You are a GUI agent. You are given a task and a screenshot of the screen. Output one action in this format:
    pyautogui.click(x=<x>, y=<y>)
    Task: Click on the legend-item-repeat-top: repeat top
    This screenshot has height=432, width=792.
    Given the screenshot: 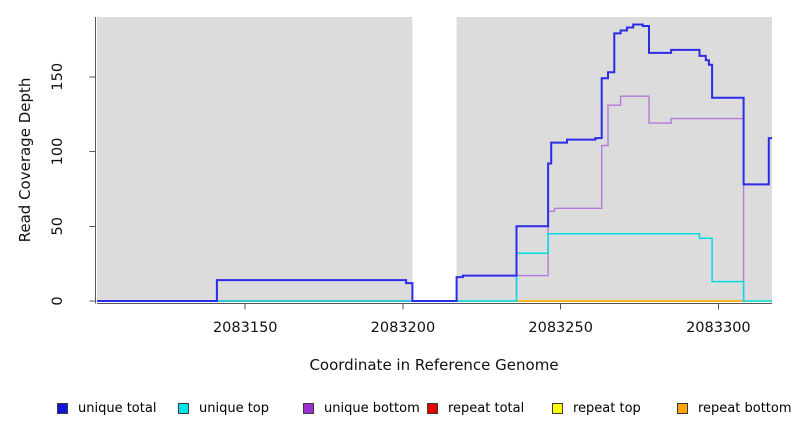 What is the action you would take?
    pyautogui.click(x=596, y=408)
    